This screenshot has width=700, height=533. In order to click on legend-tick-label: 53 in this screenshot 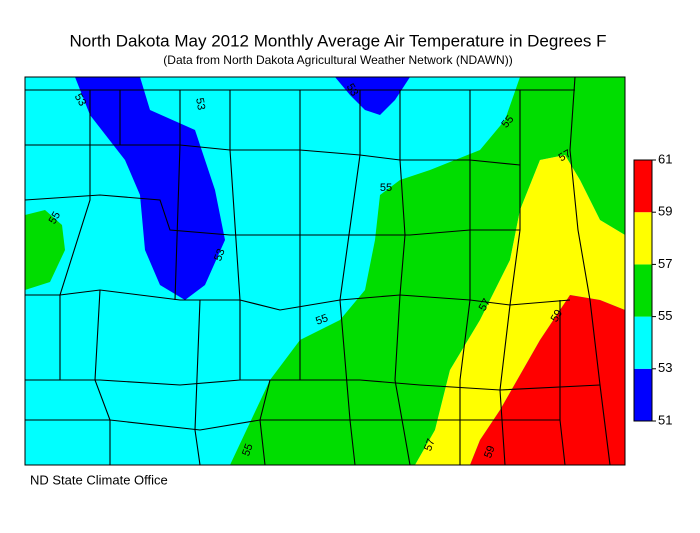, I will do `click(665, 367)`.